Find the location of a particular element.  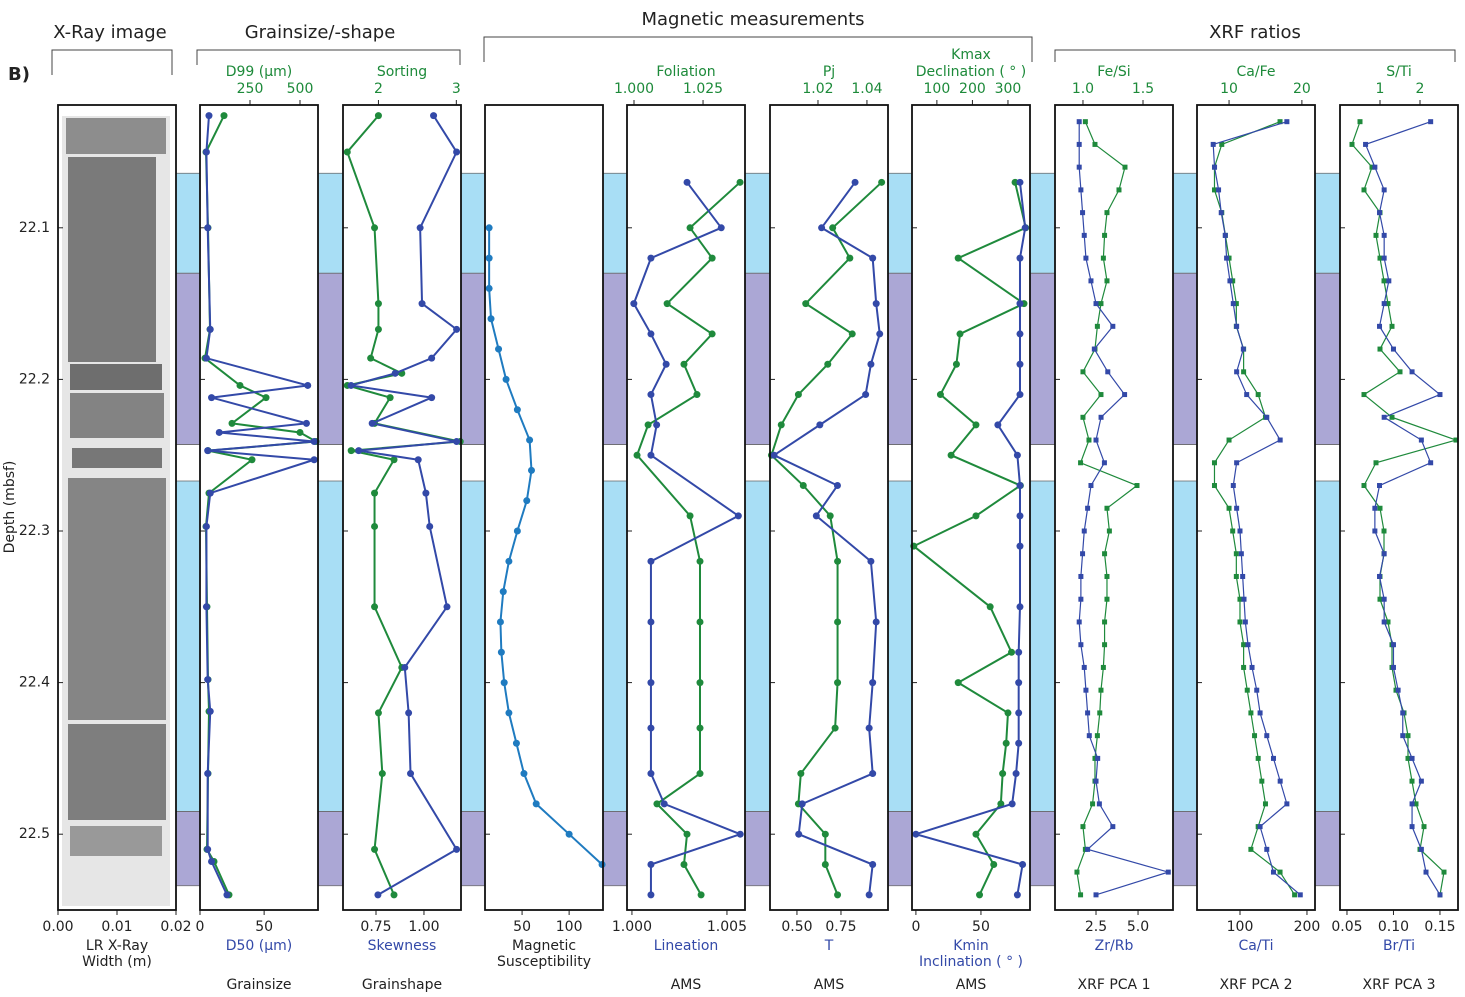

x-tick-label: 0.10 is located at coordinates (1393, 927).